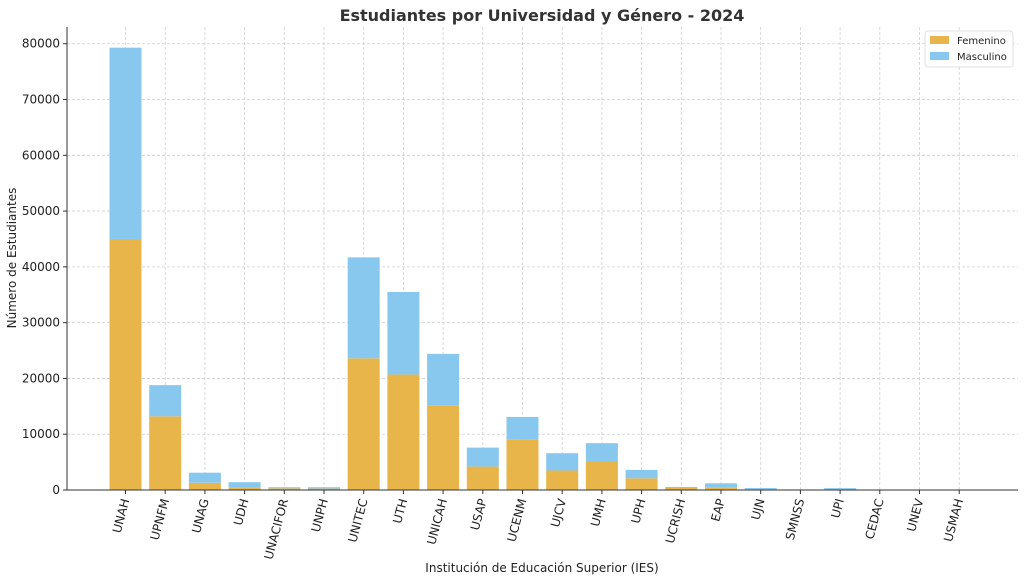 Image resolution: width=1025 pixels, height=582 pixels. What do you see at coordinates (522, 464) in the screenshot?
I see `bar-femenino-ucenm` at bounding box center [522, 464].